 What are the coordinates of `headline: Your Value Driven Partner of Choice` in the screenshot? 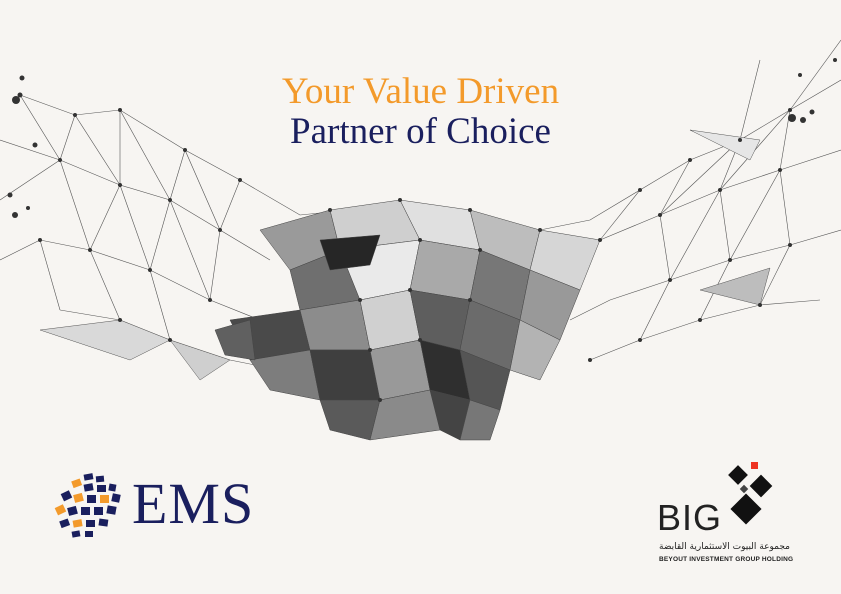 It's located at (420, 112).